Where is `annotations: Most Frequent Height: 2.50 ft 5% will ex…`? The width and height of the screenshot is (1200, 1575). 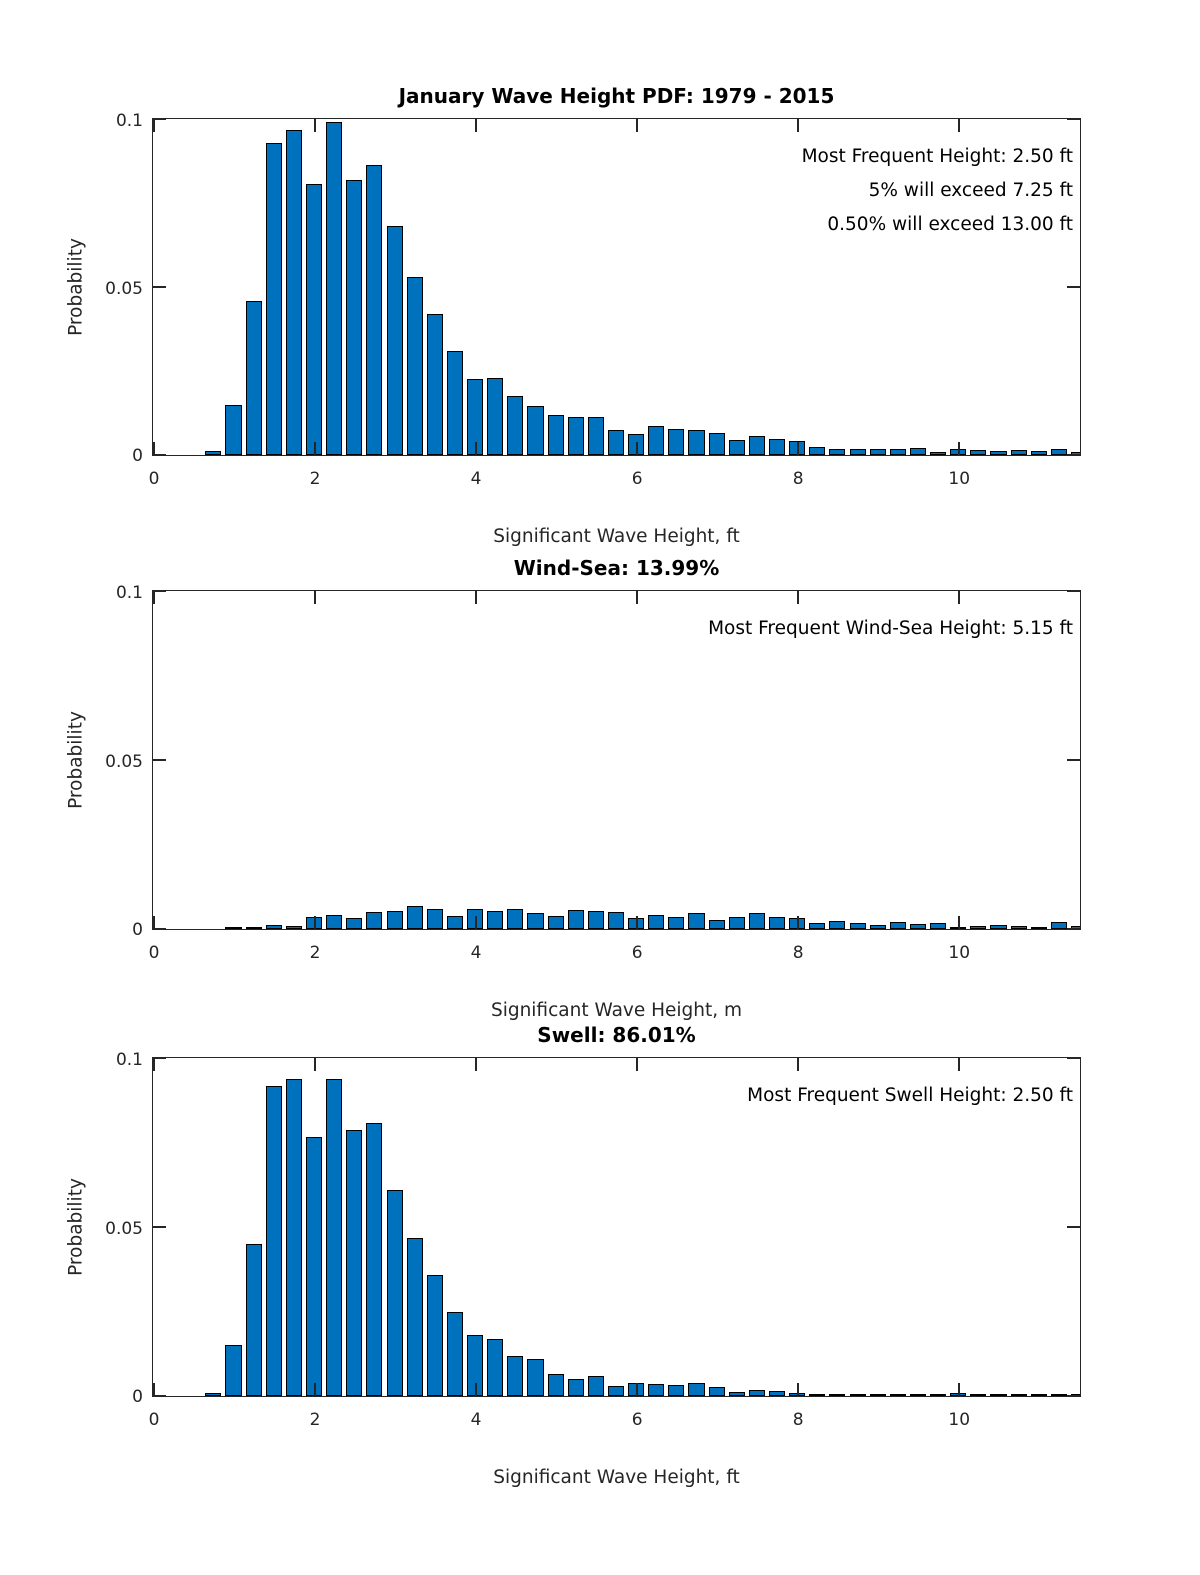 annotations: Most Frequent Height: 2.50 ft 5% will ex… is located at coordinates (937, 191).